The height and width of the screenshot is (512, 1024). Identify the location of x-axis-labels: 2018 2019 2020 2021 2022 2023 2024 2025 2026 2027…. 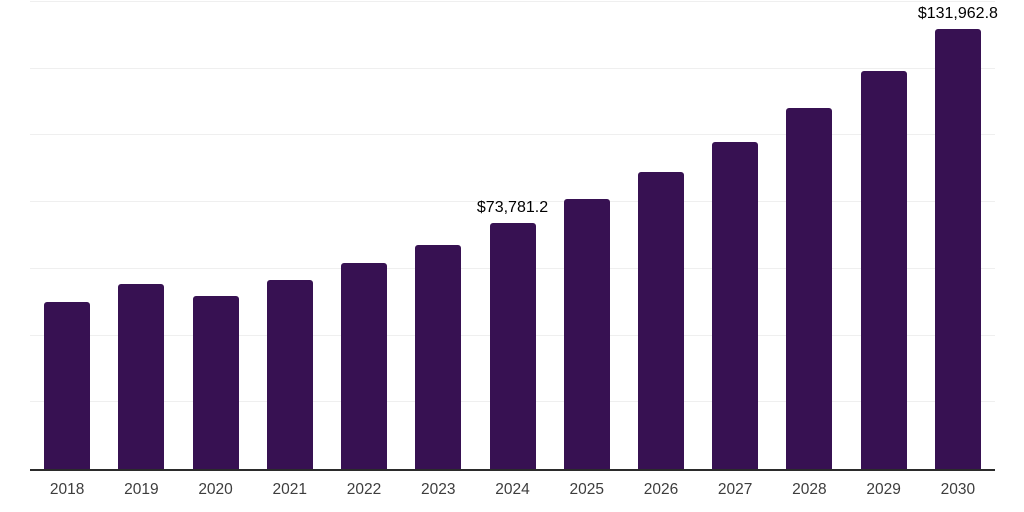
(512, 493).